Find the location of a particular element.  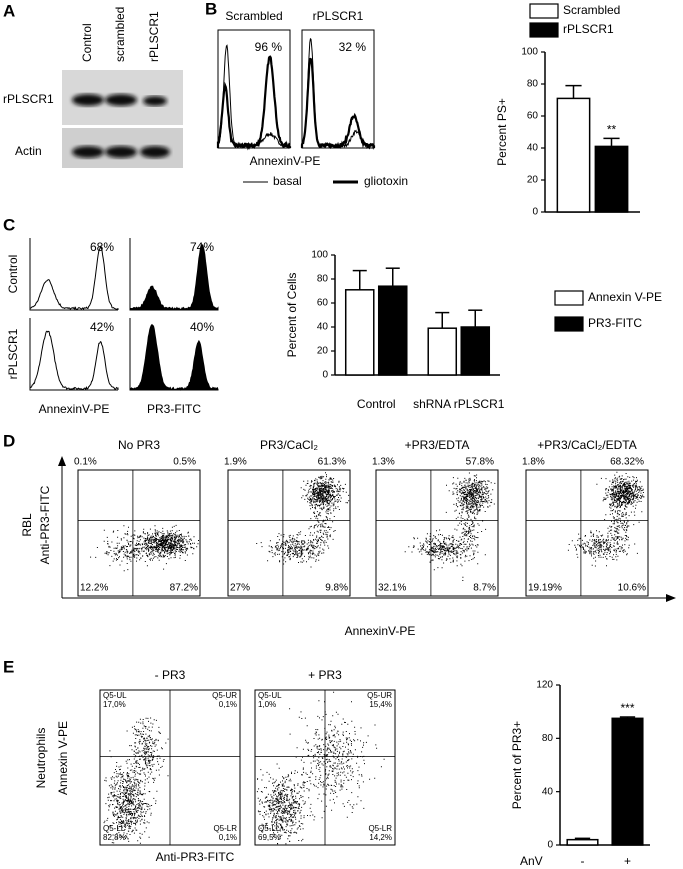

quadrant-percent: 14,2% is located at coordinates (380, 837).